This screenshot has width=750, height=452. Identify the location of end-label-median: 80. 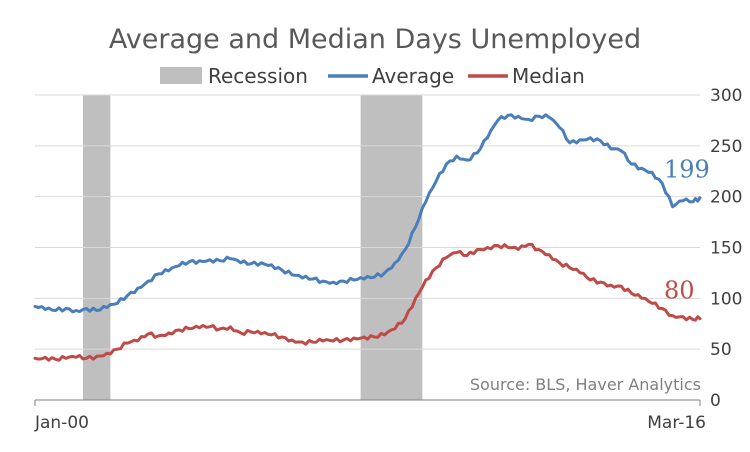
(679, 291).